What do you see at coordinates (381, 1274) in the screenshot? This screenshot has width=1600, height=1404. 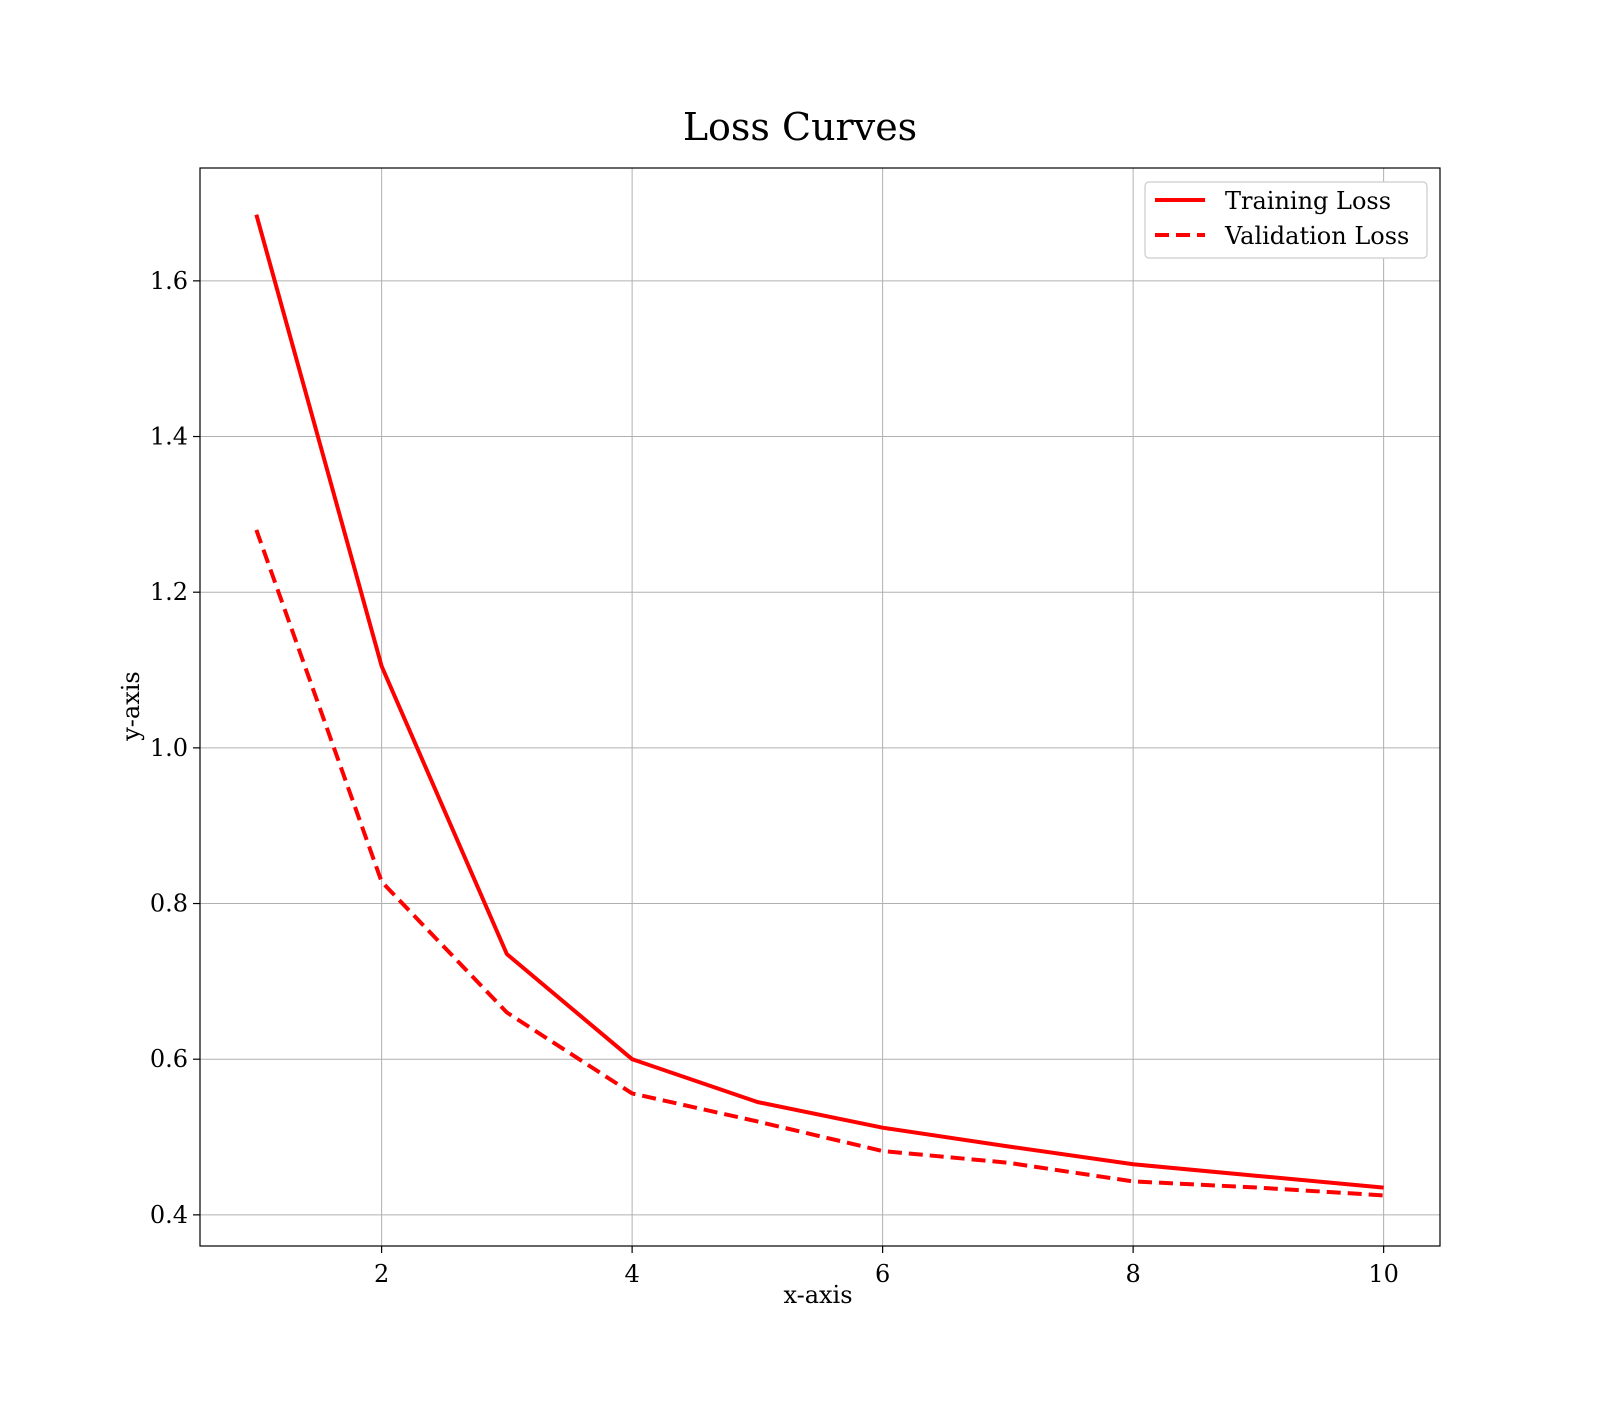 I see `x-tick-label: 2` at bounding box center [381, 1274].